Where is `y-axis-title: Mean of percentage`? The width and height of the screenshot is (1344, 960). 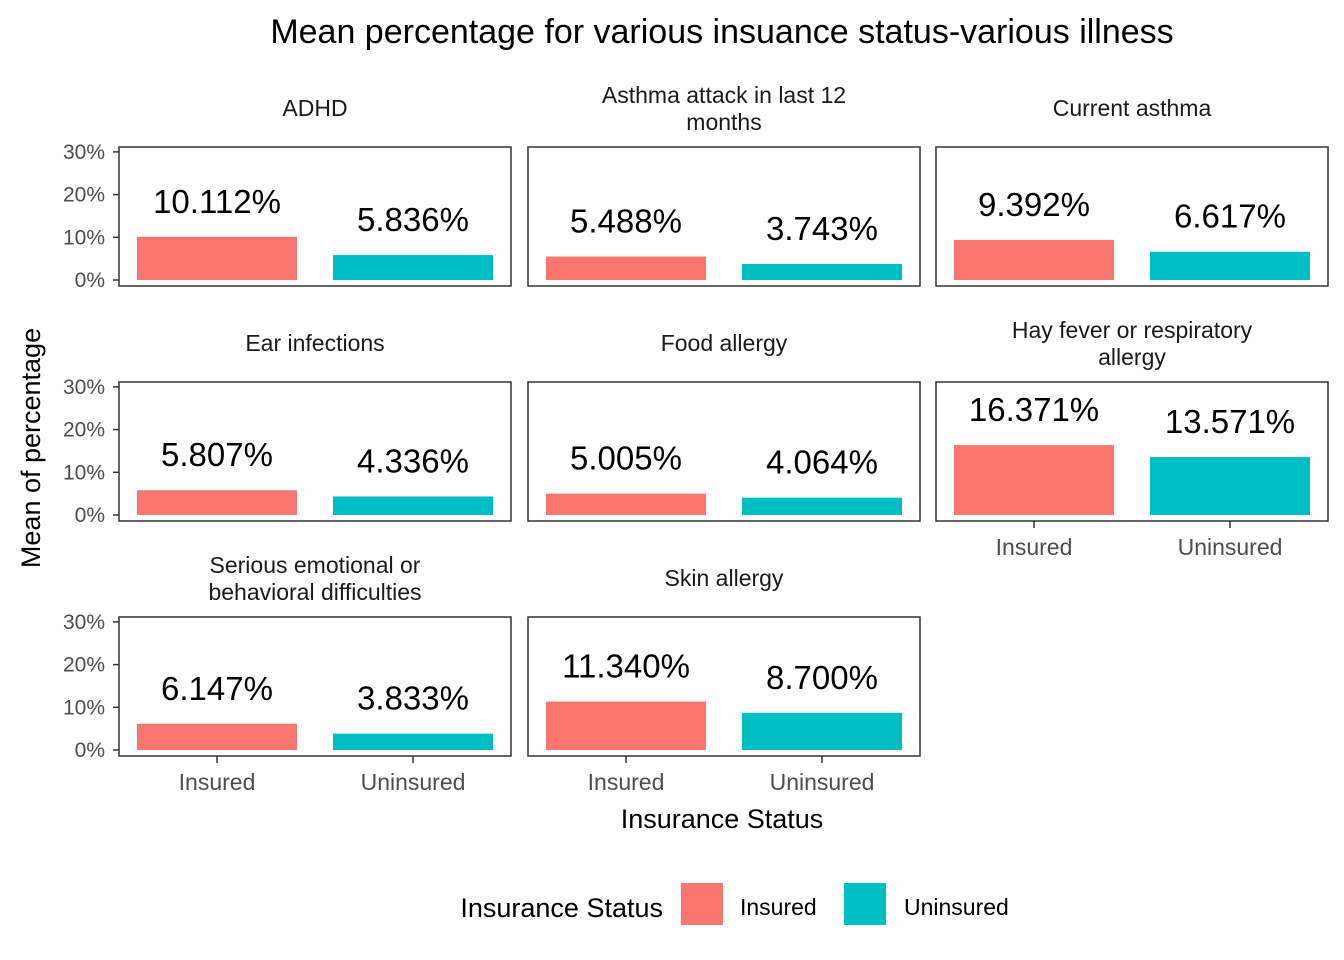
y-axis-title: Mean of percentage is located at coordinates (31, 448).